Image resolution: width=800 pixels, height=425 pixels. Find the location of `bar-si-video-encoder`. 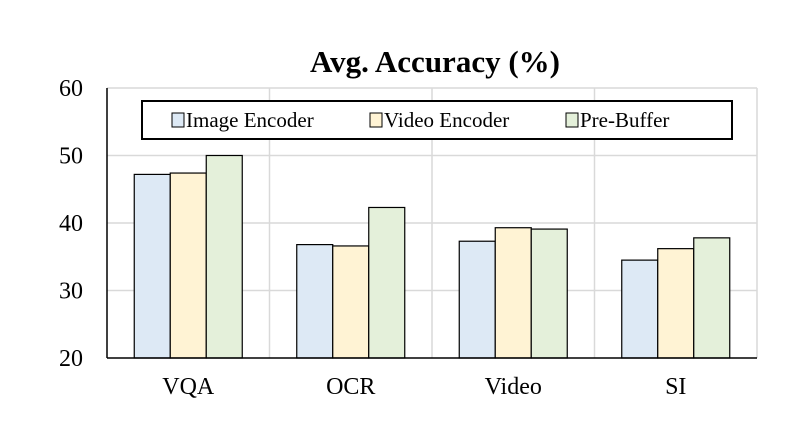

bar-si-video-encoder is located at coordinates (676, 303).